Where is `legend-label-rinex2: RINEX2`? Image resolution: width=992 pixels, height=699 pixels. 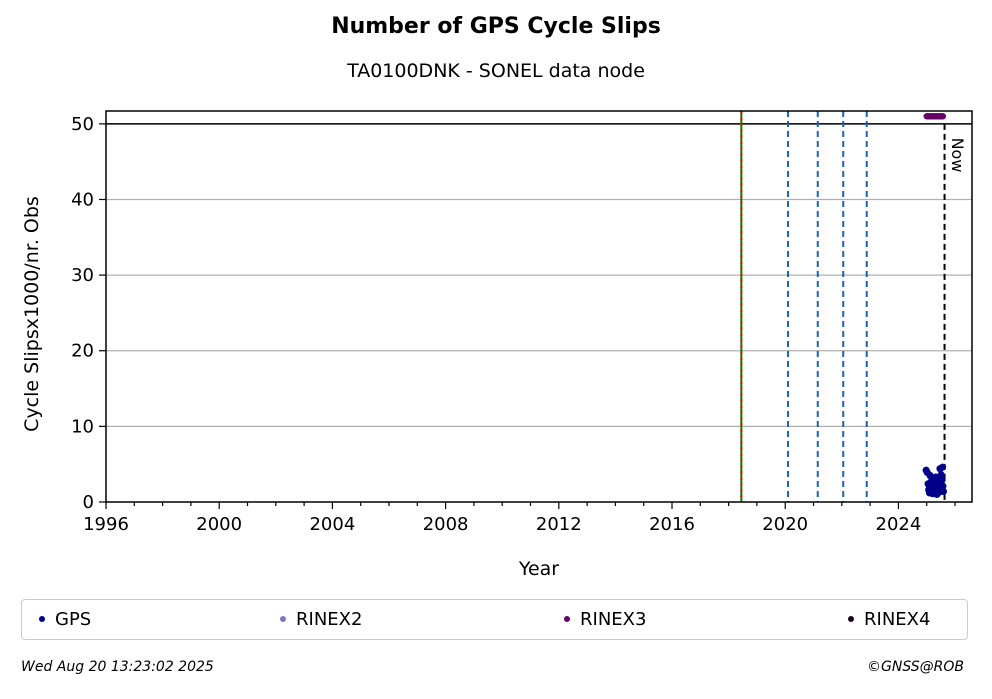 legend-label-rinex2: RINEX2 is located at coordinates (329, 619).